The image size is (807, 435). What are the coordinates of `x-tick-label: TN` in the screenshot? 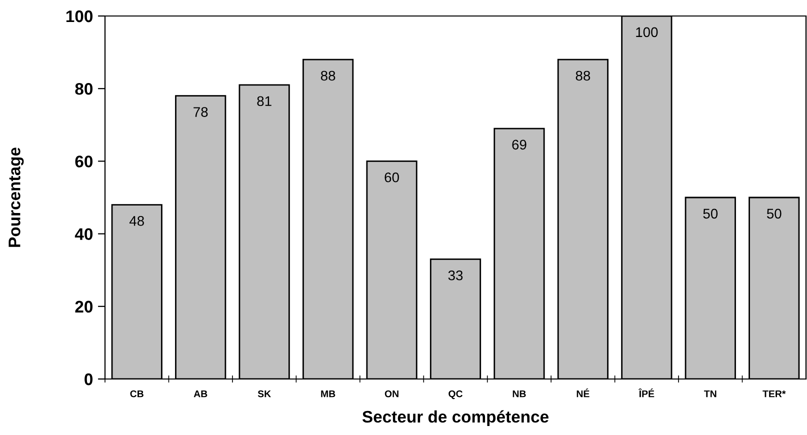 It's located at (710, 394).